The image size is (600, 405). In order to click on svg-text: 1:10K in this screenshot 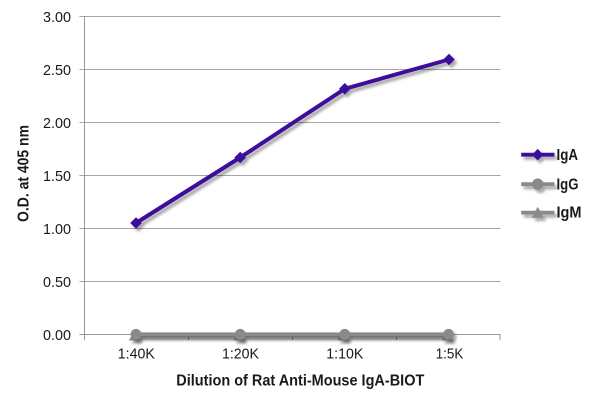, I will do `click(344, 354)`.